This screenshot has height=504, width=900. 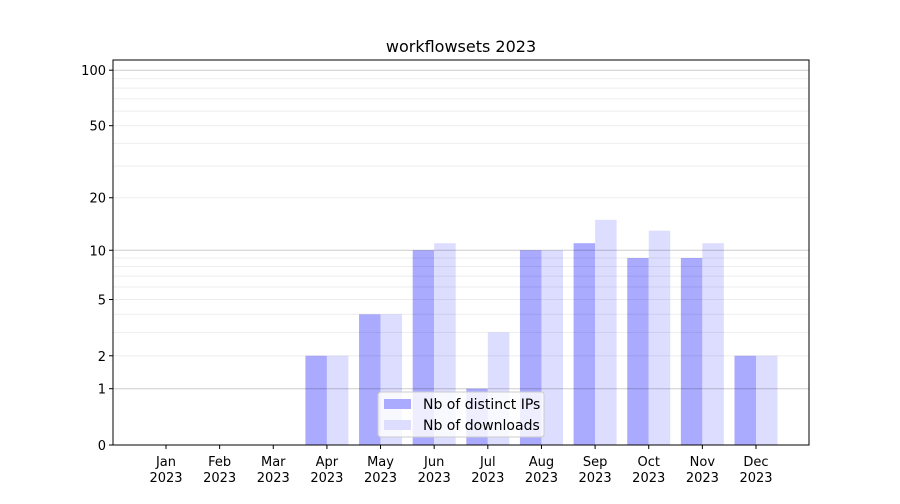 What do you see at coordinates (648, 462) in the screenshot?
I see `x-tick-label: Oct` at bounding box center [648, 462].